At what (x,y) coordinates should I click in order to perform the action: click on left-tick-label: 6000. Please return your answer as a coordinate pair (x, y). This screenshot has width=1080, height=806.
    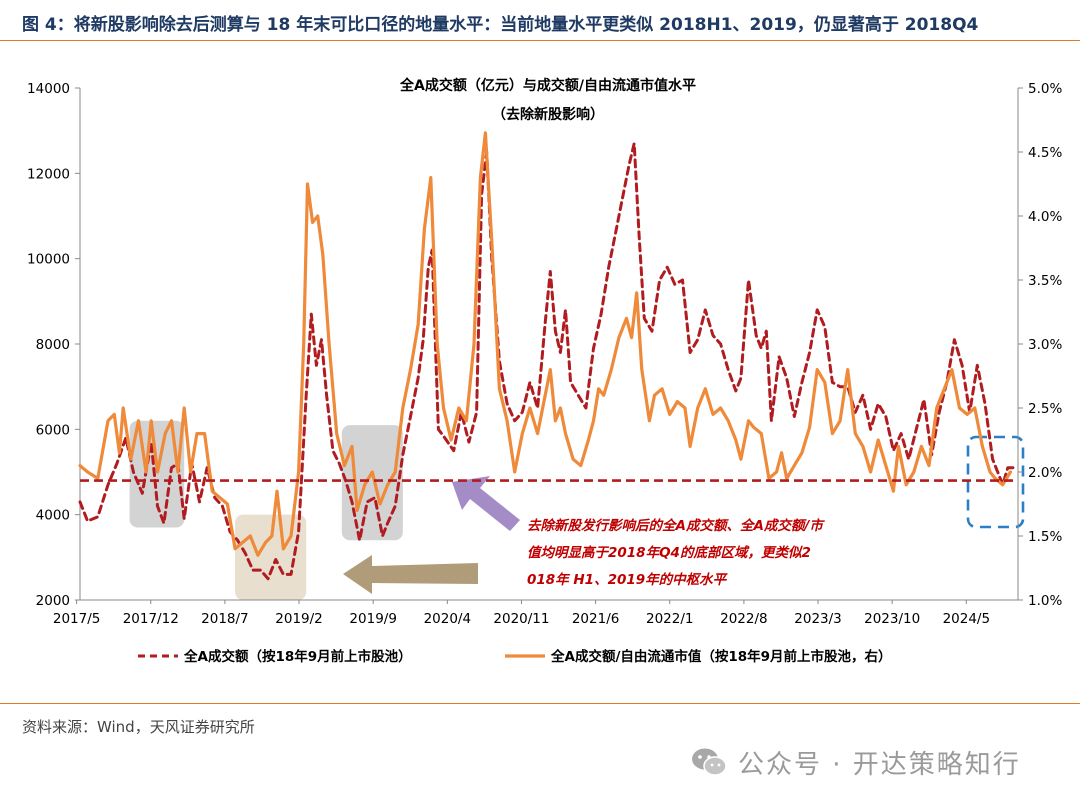
    Looking at the image, I should click on (53, 430).